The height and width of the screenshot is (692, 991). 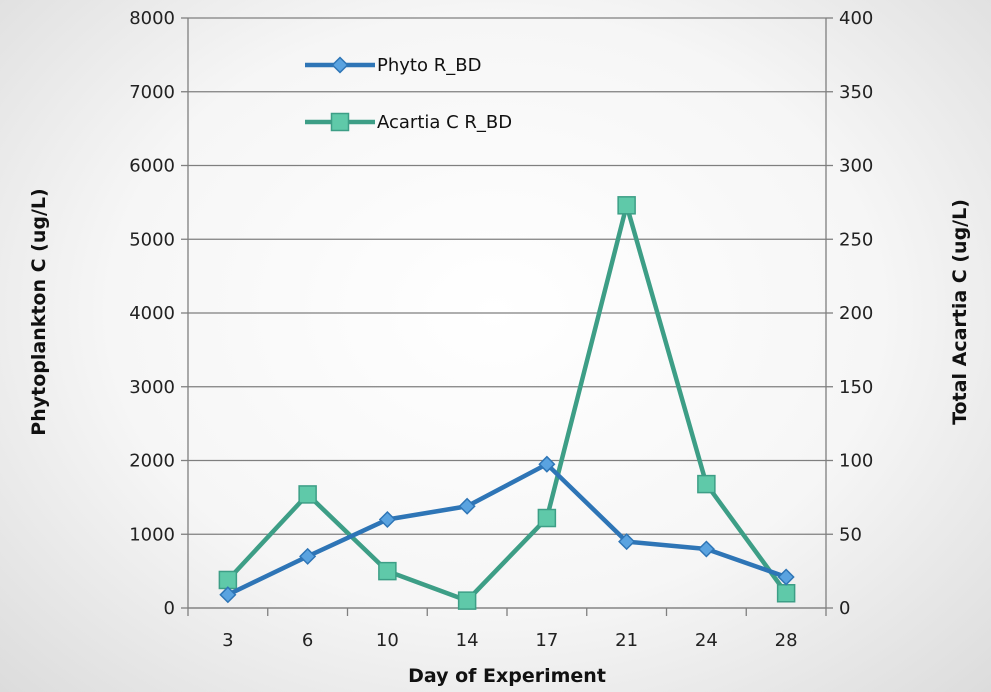 What do you see at coordinates (152, 313) in the screenshot?
I see `y-left-tick-label: 4000` at bounding box center [152, 313].